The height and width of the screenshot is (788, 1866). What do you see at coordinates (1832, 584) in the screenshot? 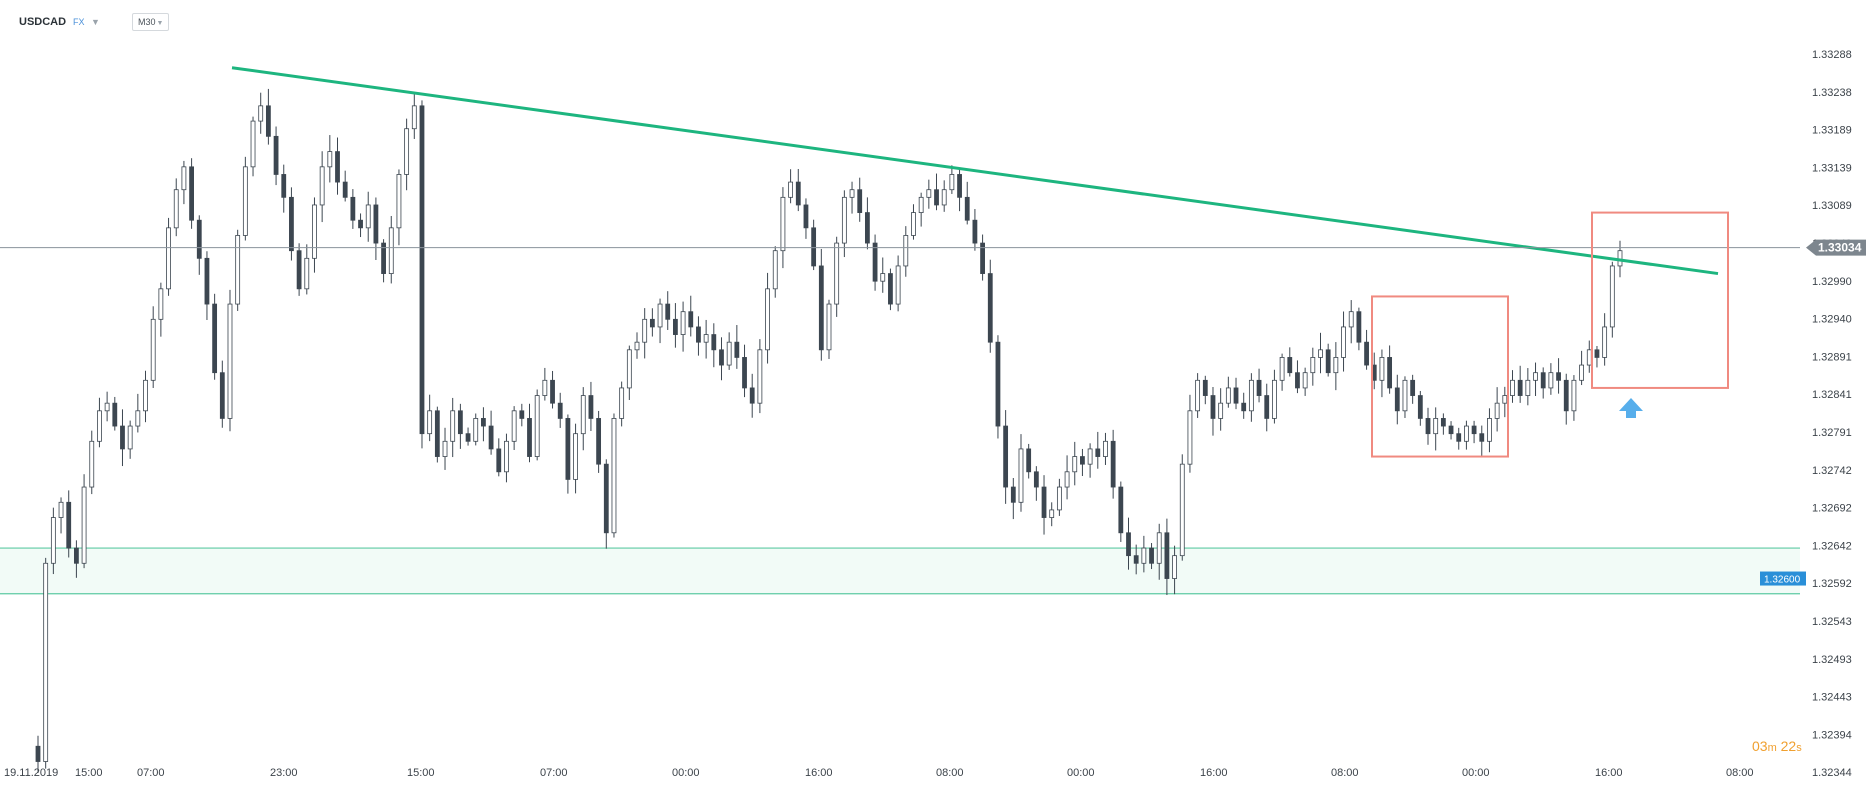
I see `price-tick-label: 1.32592` at bounding box center [1832, 584].